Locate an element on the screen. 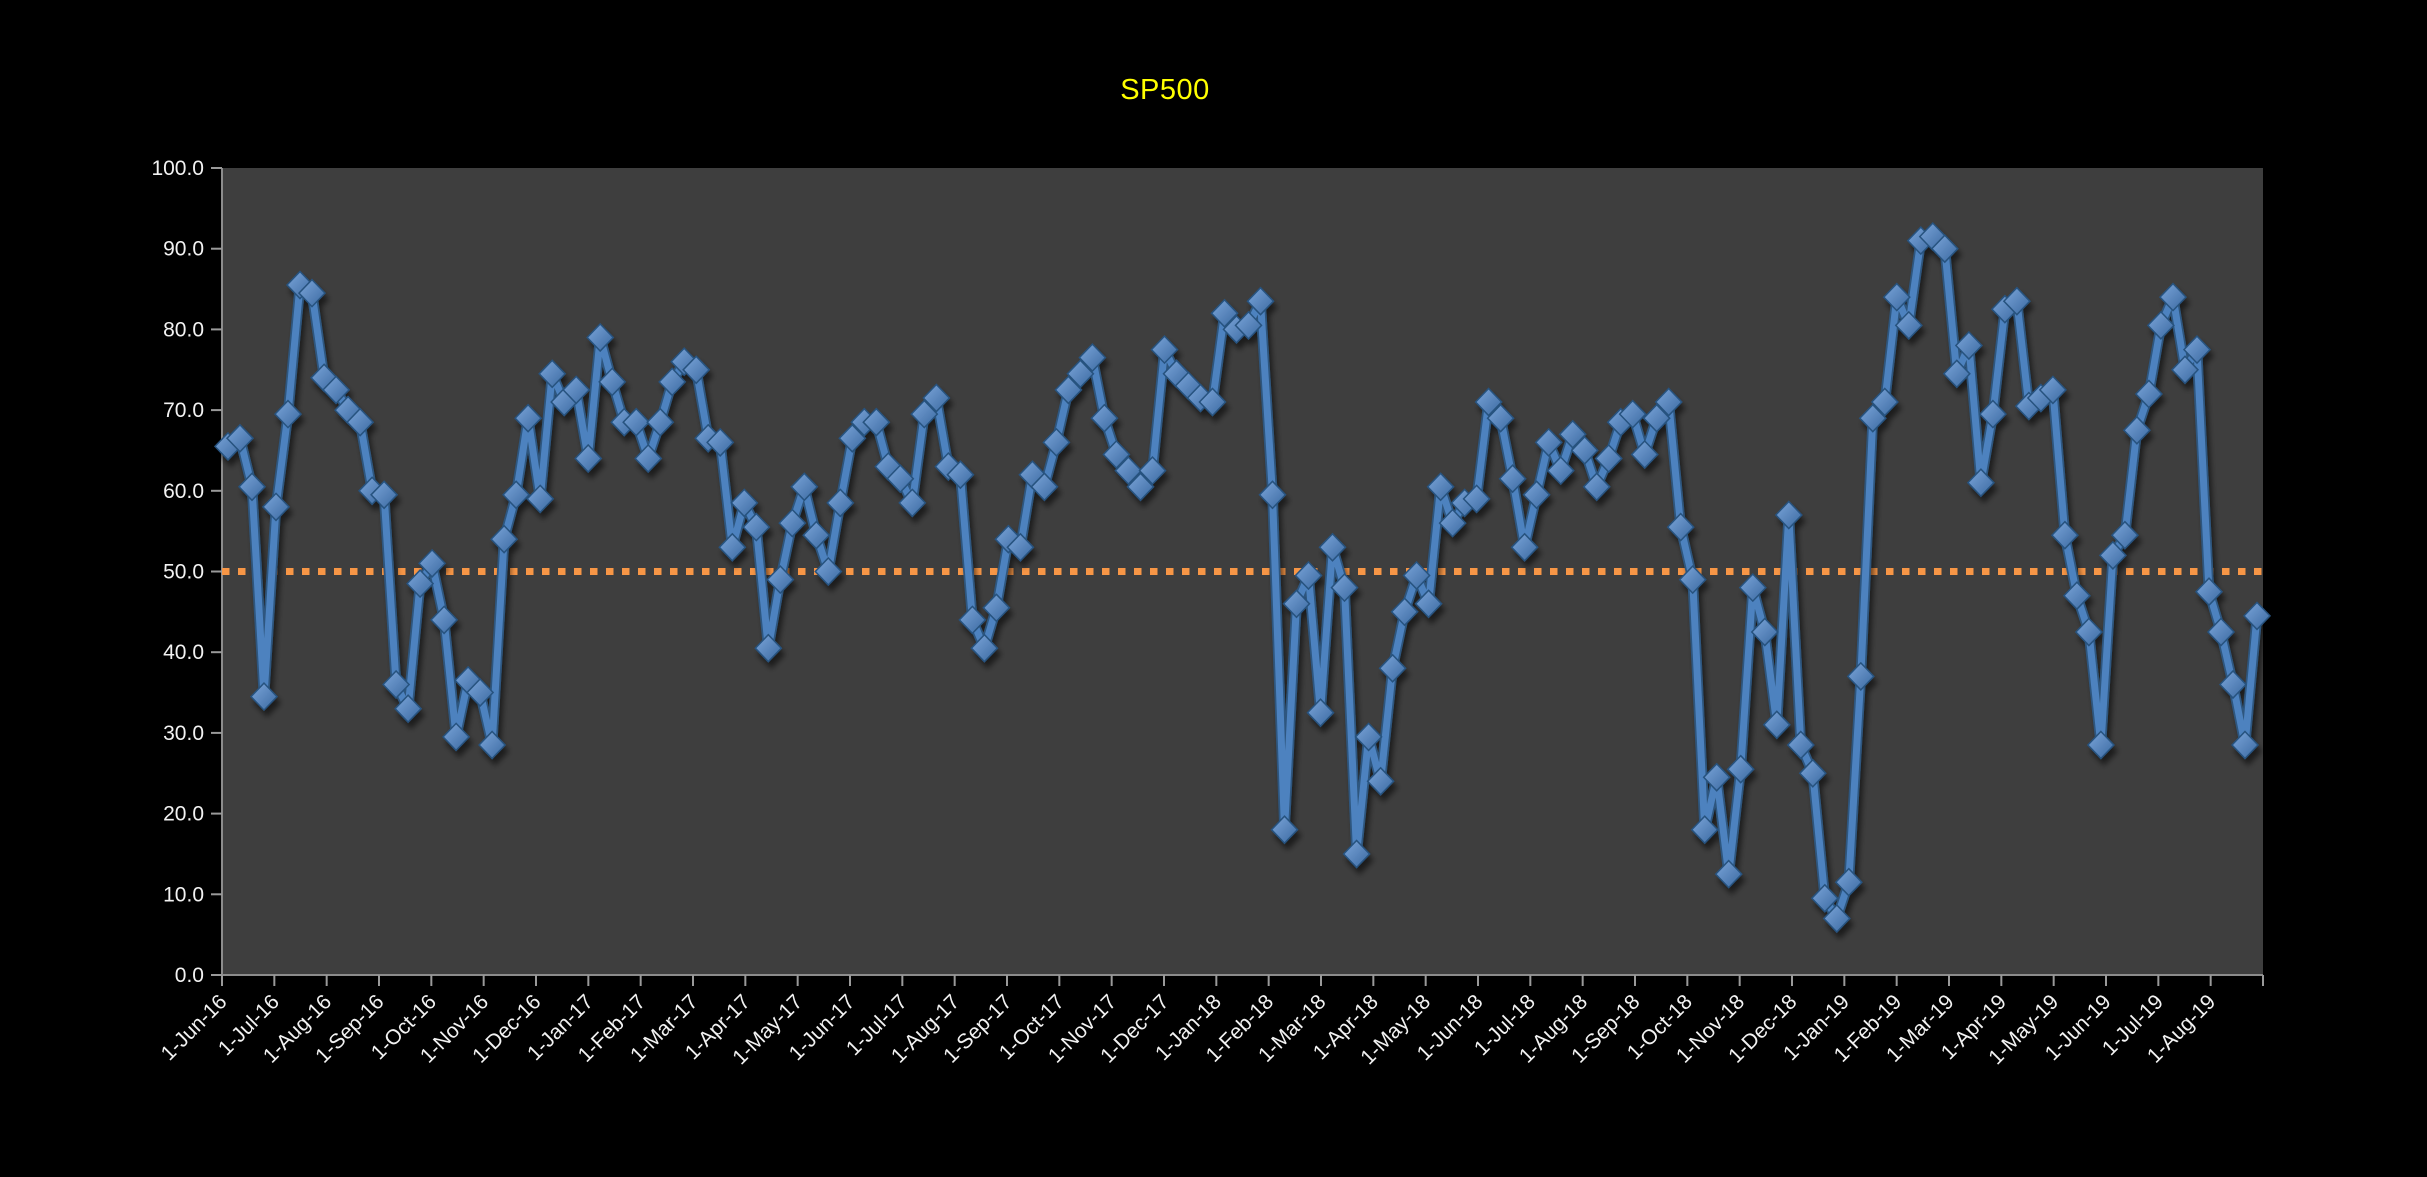 The height and width of the screenshot is (1177, 2427). y-axis-label: 90.0 is located at coordinates (183, 249).